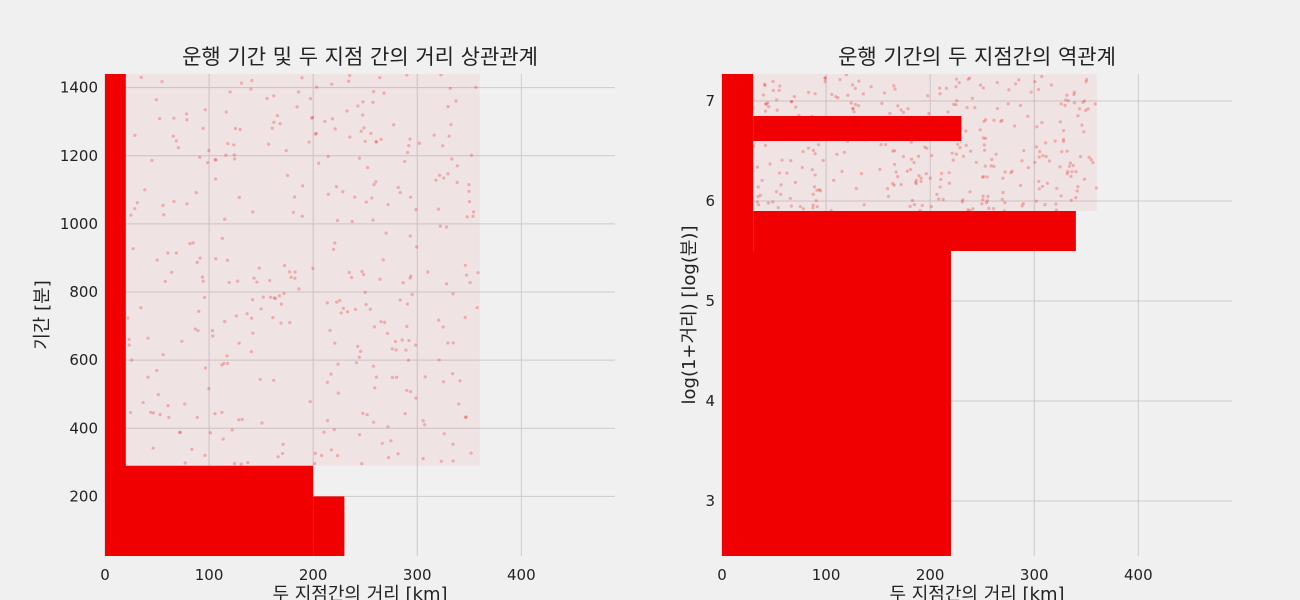  Describe the element at coordinates (313, 575) in the screenshot. I see `x-tick-label-2: 200` at that location.